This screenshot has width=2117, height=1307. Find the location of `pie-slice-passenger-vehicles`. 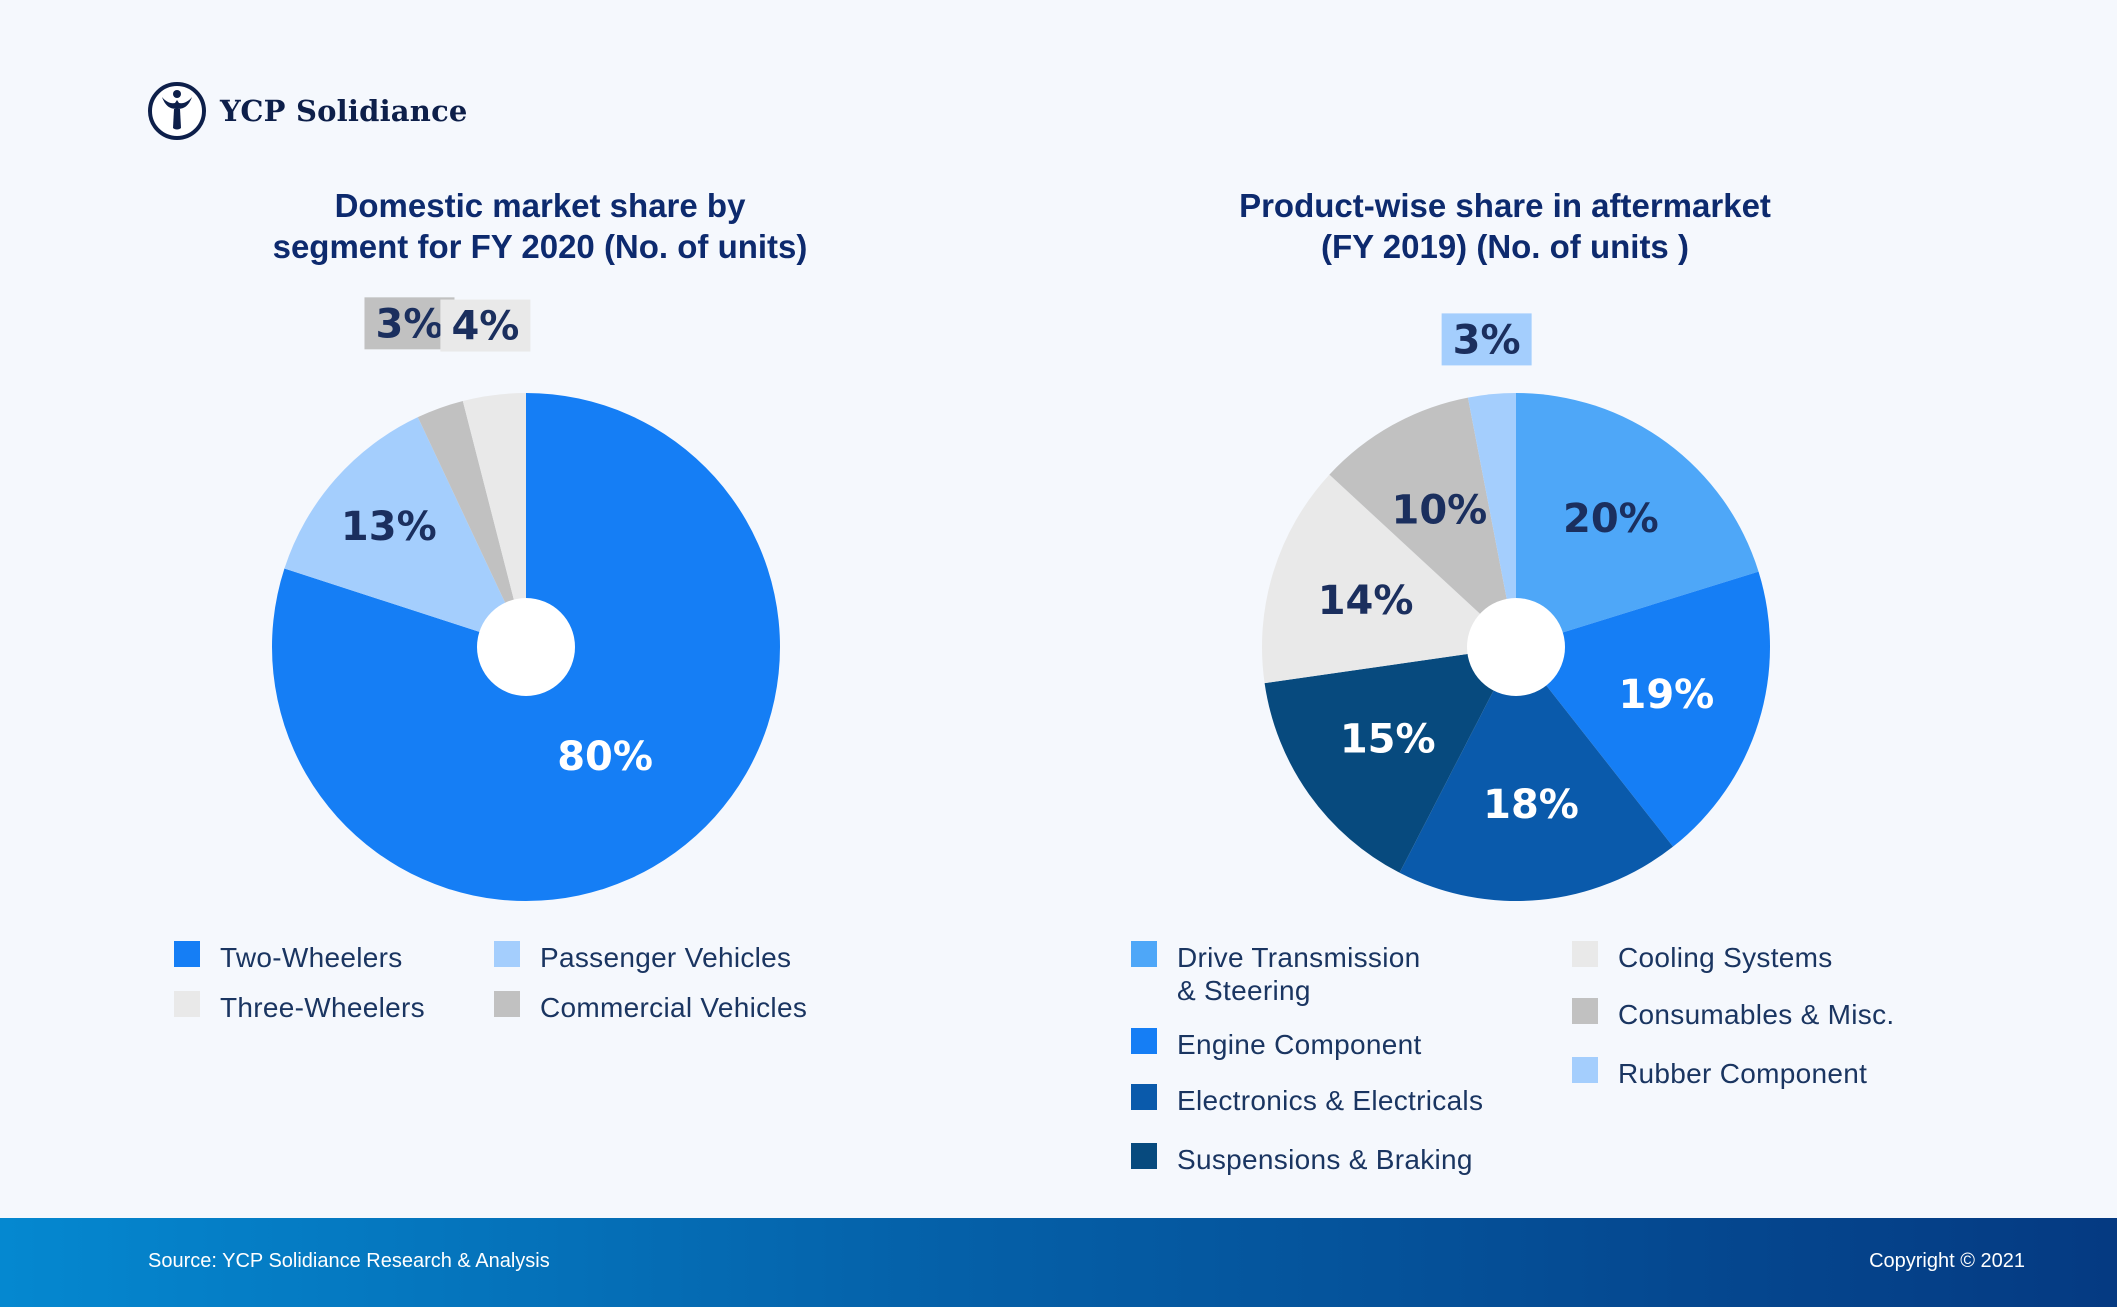

pie-slice-passenger-vehicles is located at coordinates (405, 532).